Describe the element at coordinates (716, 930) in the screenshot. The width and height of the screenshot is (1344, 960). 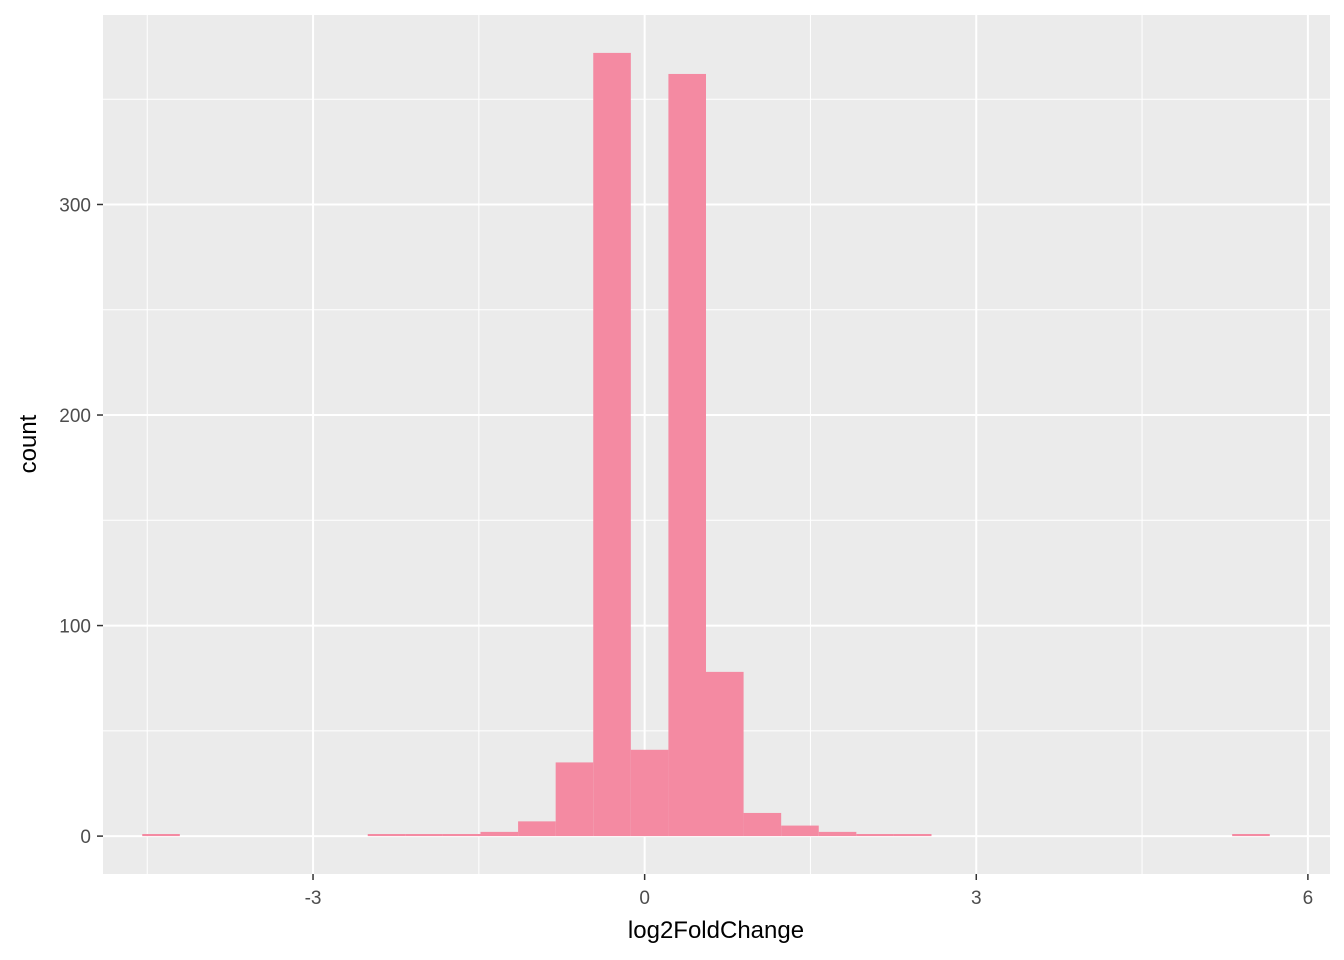
I see `x-axis-title: log2FoldChange` at that location.